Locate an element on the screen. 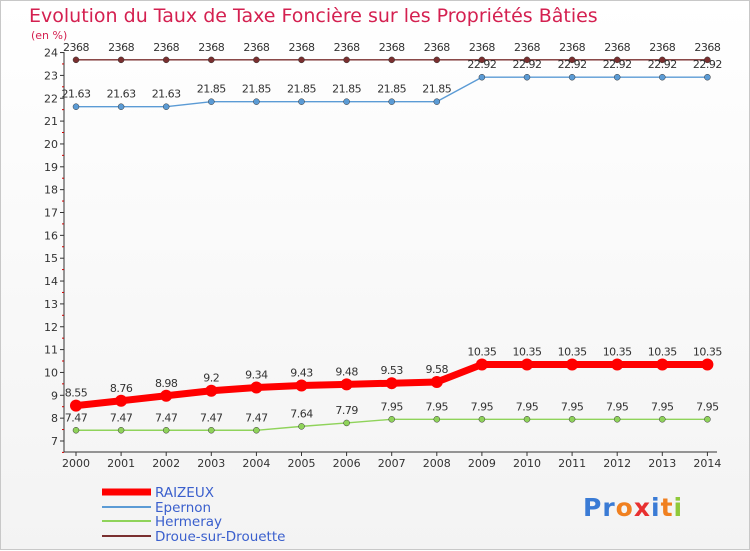 The image size is (750, 551). y-tick-label: 14 is located at coordinates (51, 281).